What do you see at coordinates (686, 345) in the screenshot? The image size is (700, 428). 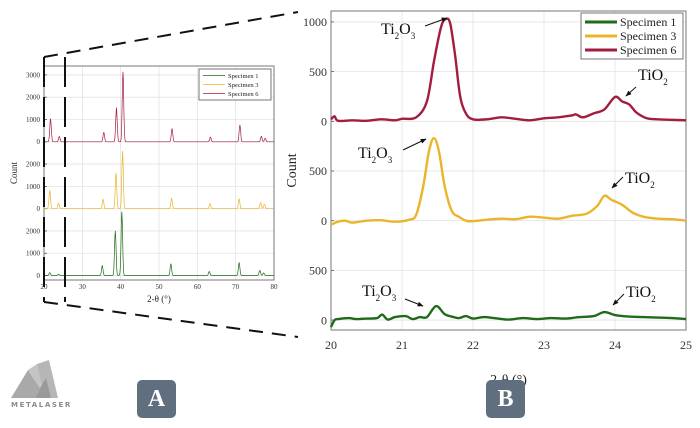 I see `x-tick-label: 25` at bounding box center [686, 345].